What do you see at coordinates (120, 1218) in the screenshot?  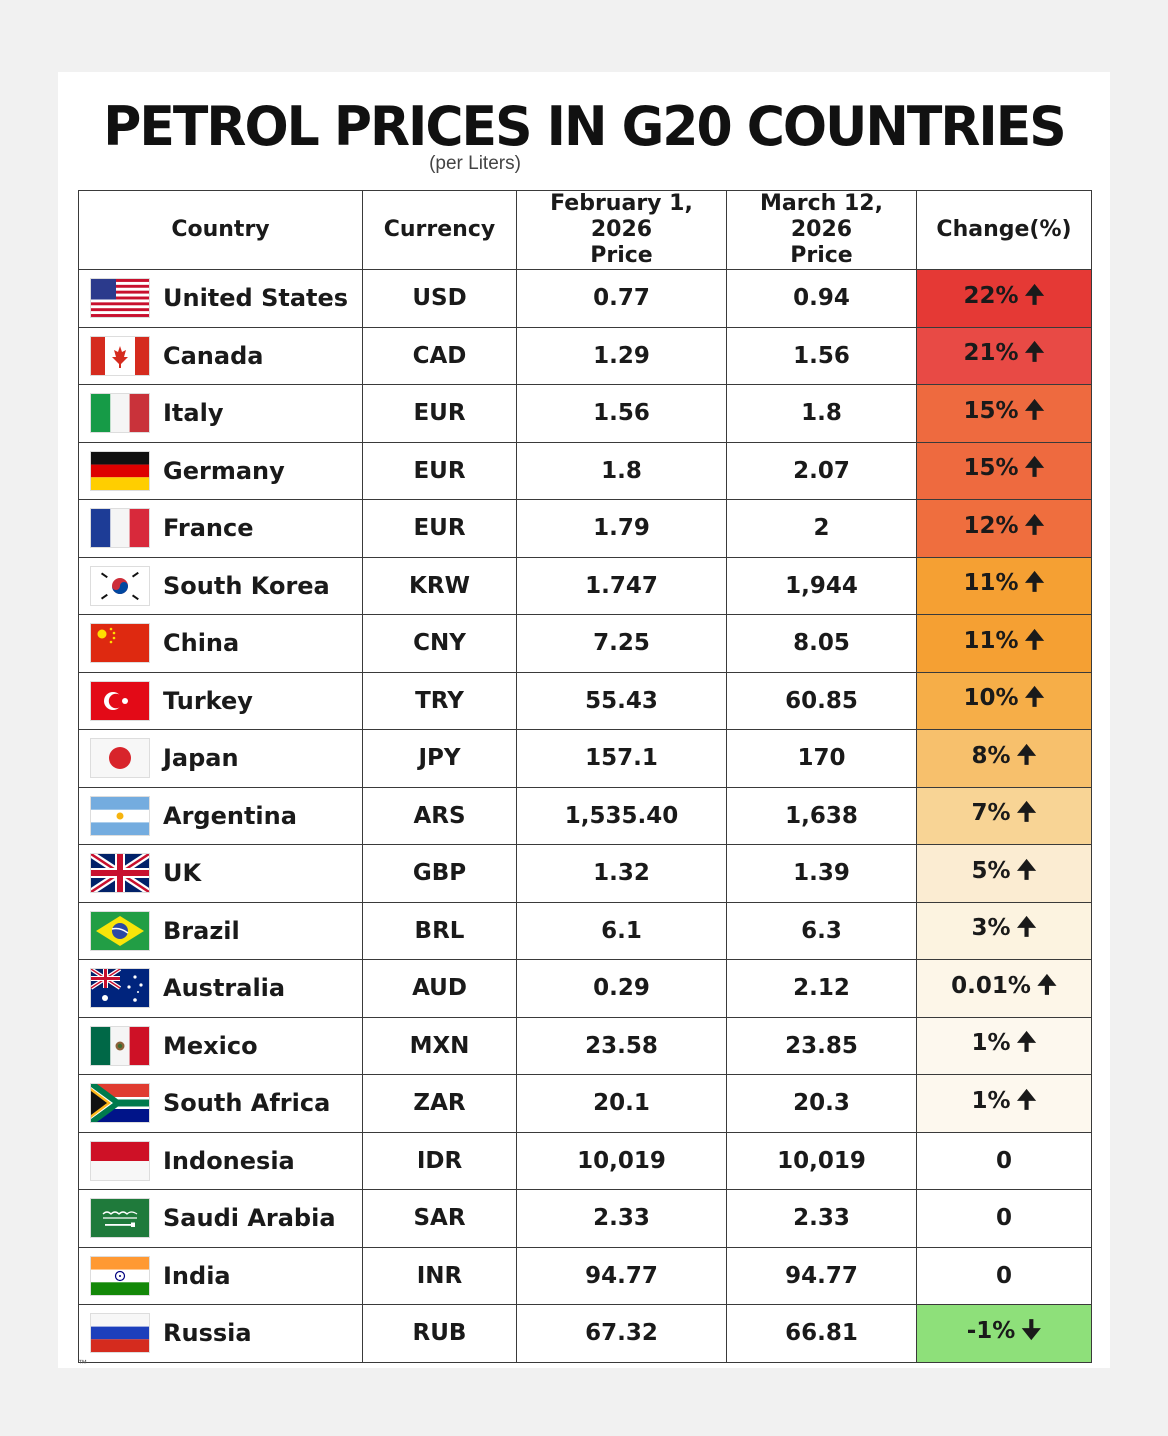 I see `saudi-arabia-flag-icon` at bounding box center [120, 1218].